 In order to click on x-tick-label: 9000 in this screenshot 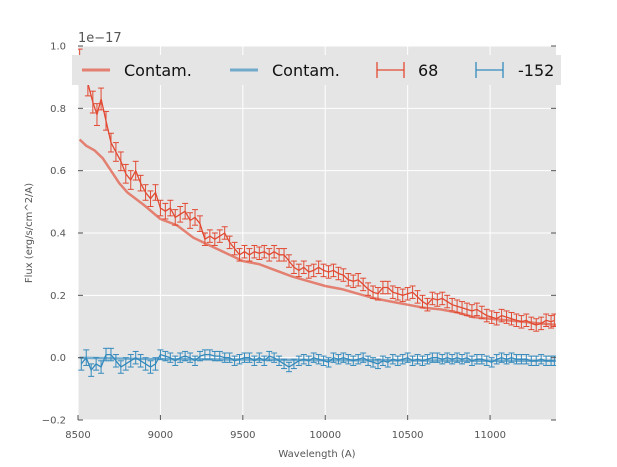, I will do `click(160, 435)`.